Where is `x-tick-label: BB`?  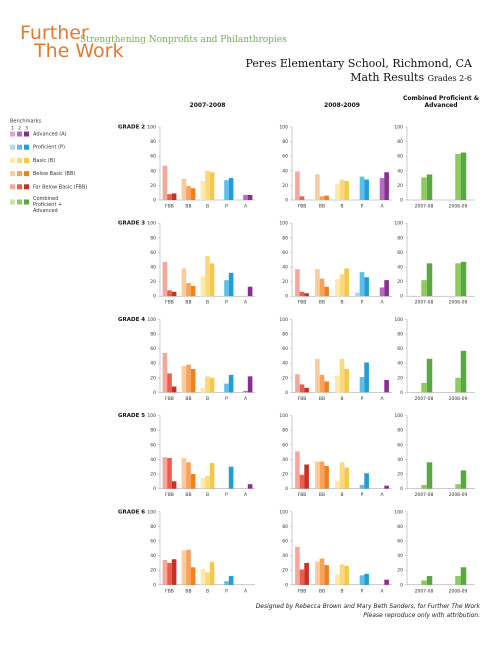 x-tick-label: BB is located at coordinates (322, 399).